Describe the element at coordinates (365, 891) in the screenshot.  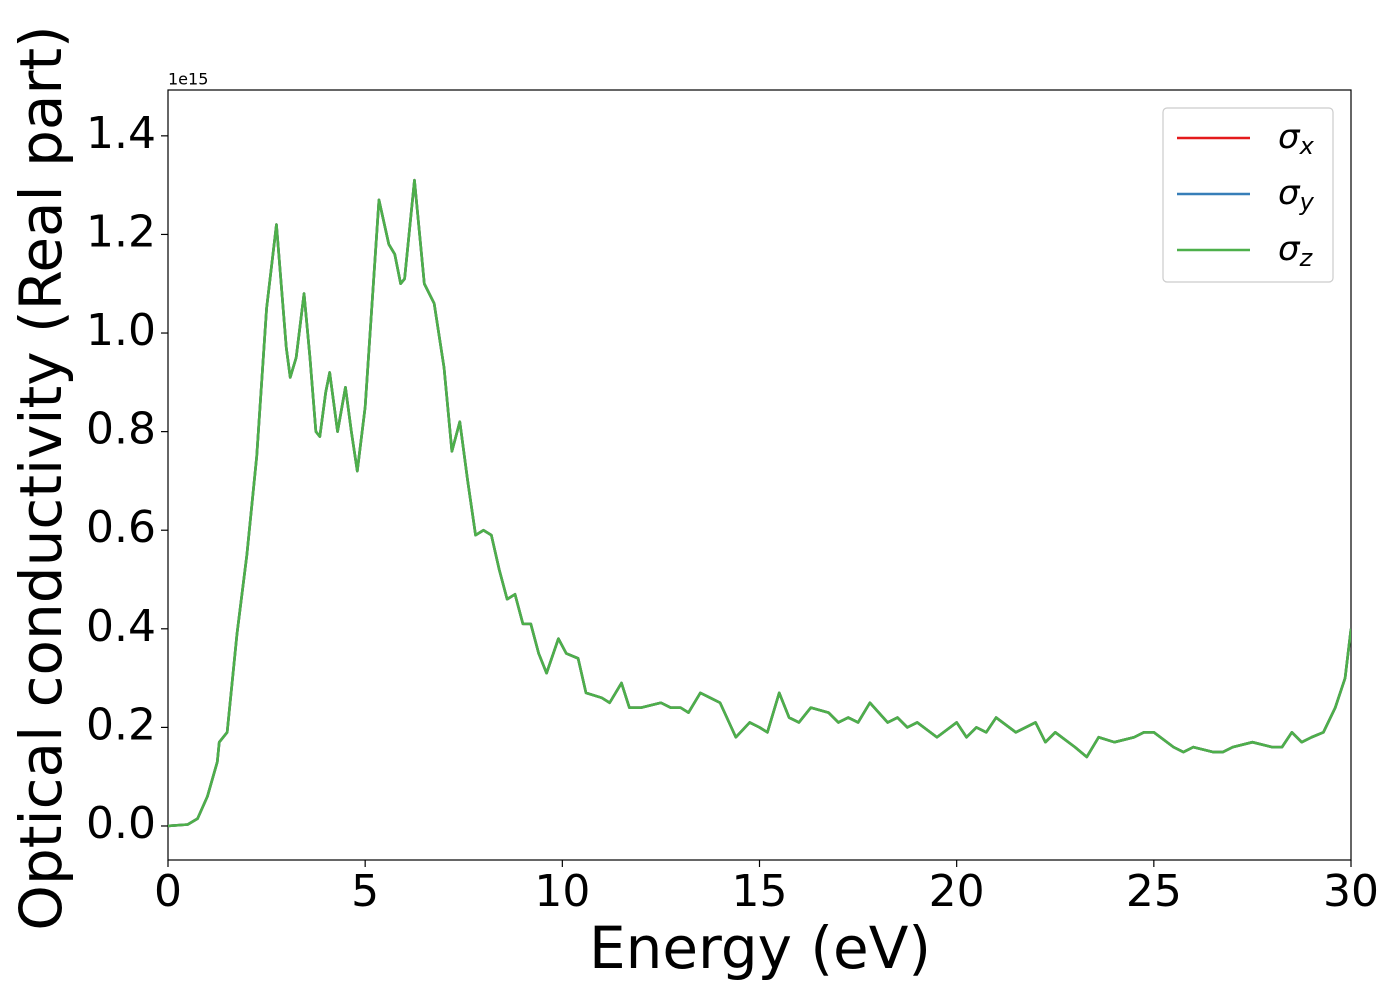
I see `x-tick-label: 5` at that location.